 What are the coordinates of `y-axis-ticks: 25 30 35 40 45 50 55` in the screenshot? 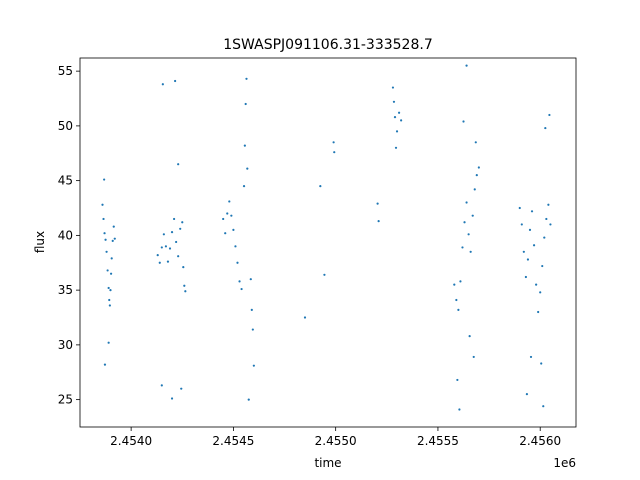 It's located at (69, 235).